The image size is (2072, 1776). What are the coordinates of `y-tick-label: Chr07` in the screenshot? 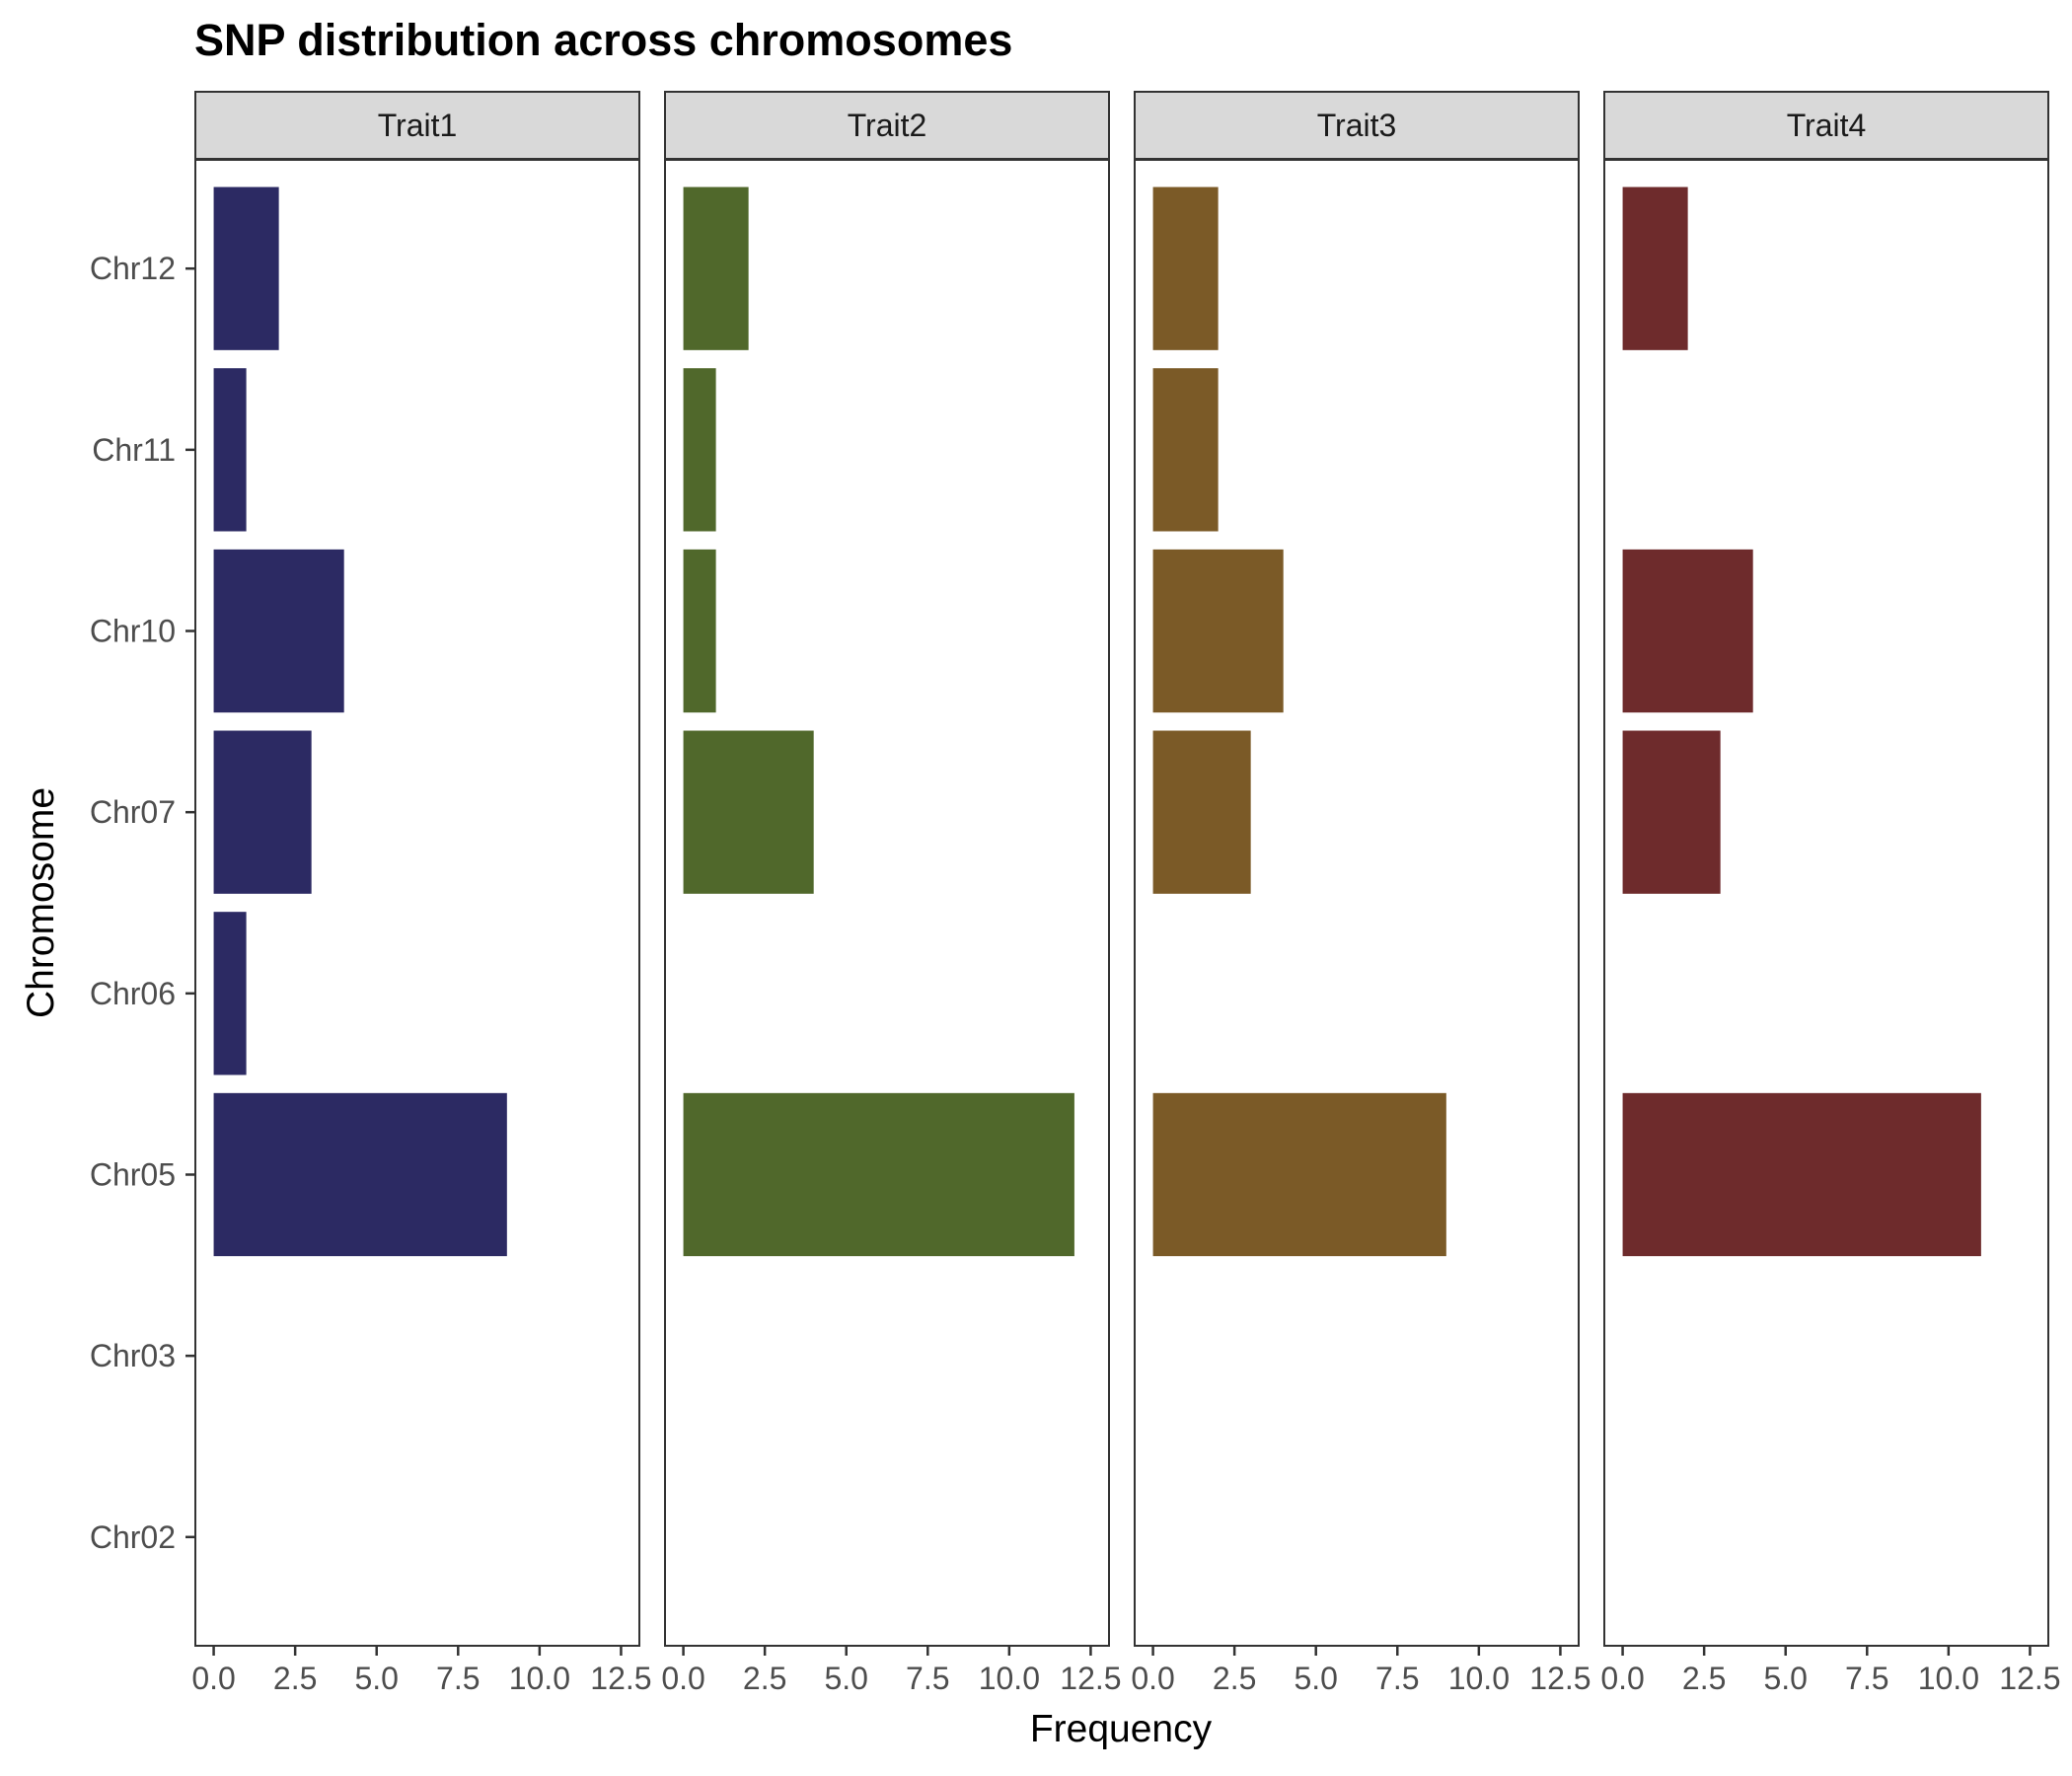 It's located at (133, 812).